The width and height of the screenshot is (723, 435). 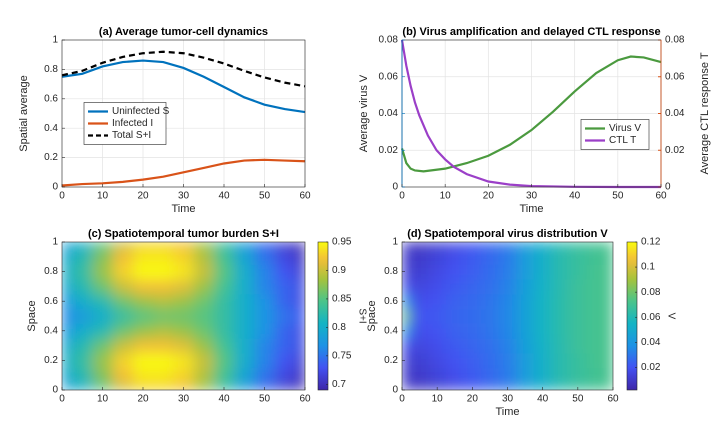 What do you see at coordinates (51, 271) in the screenshot?
I see `y-tick-label: 0.8` at bounding box center [51, 271].